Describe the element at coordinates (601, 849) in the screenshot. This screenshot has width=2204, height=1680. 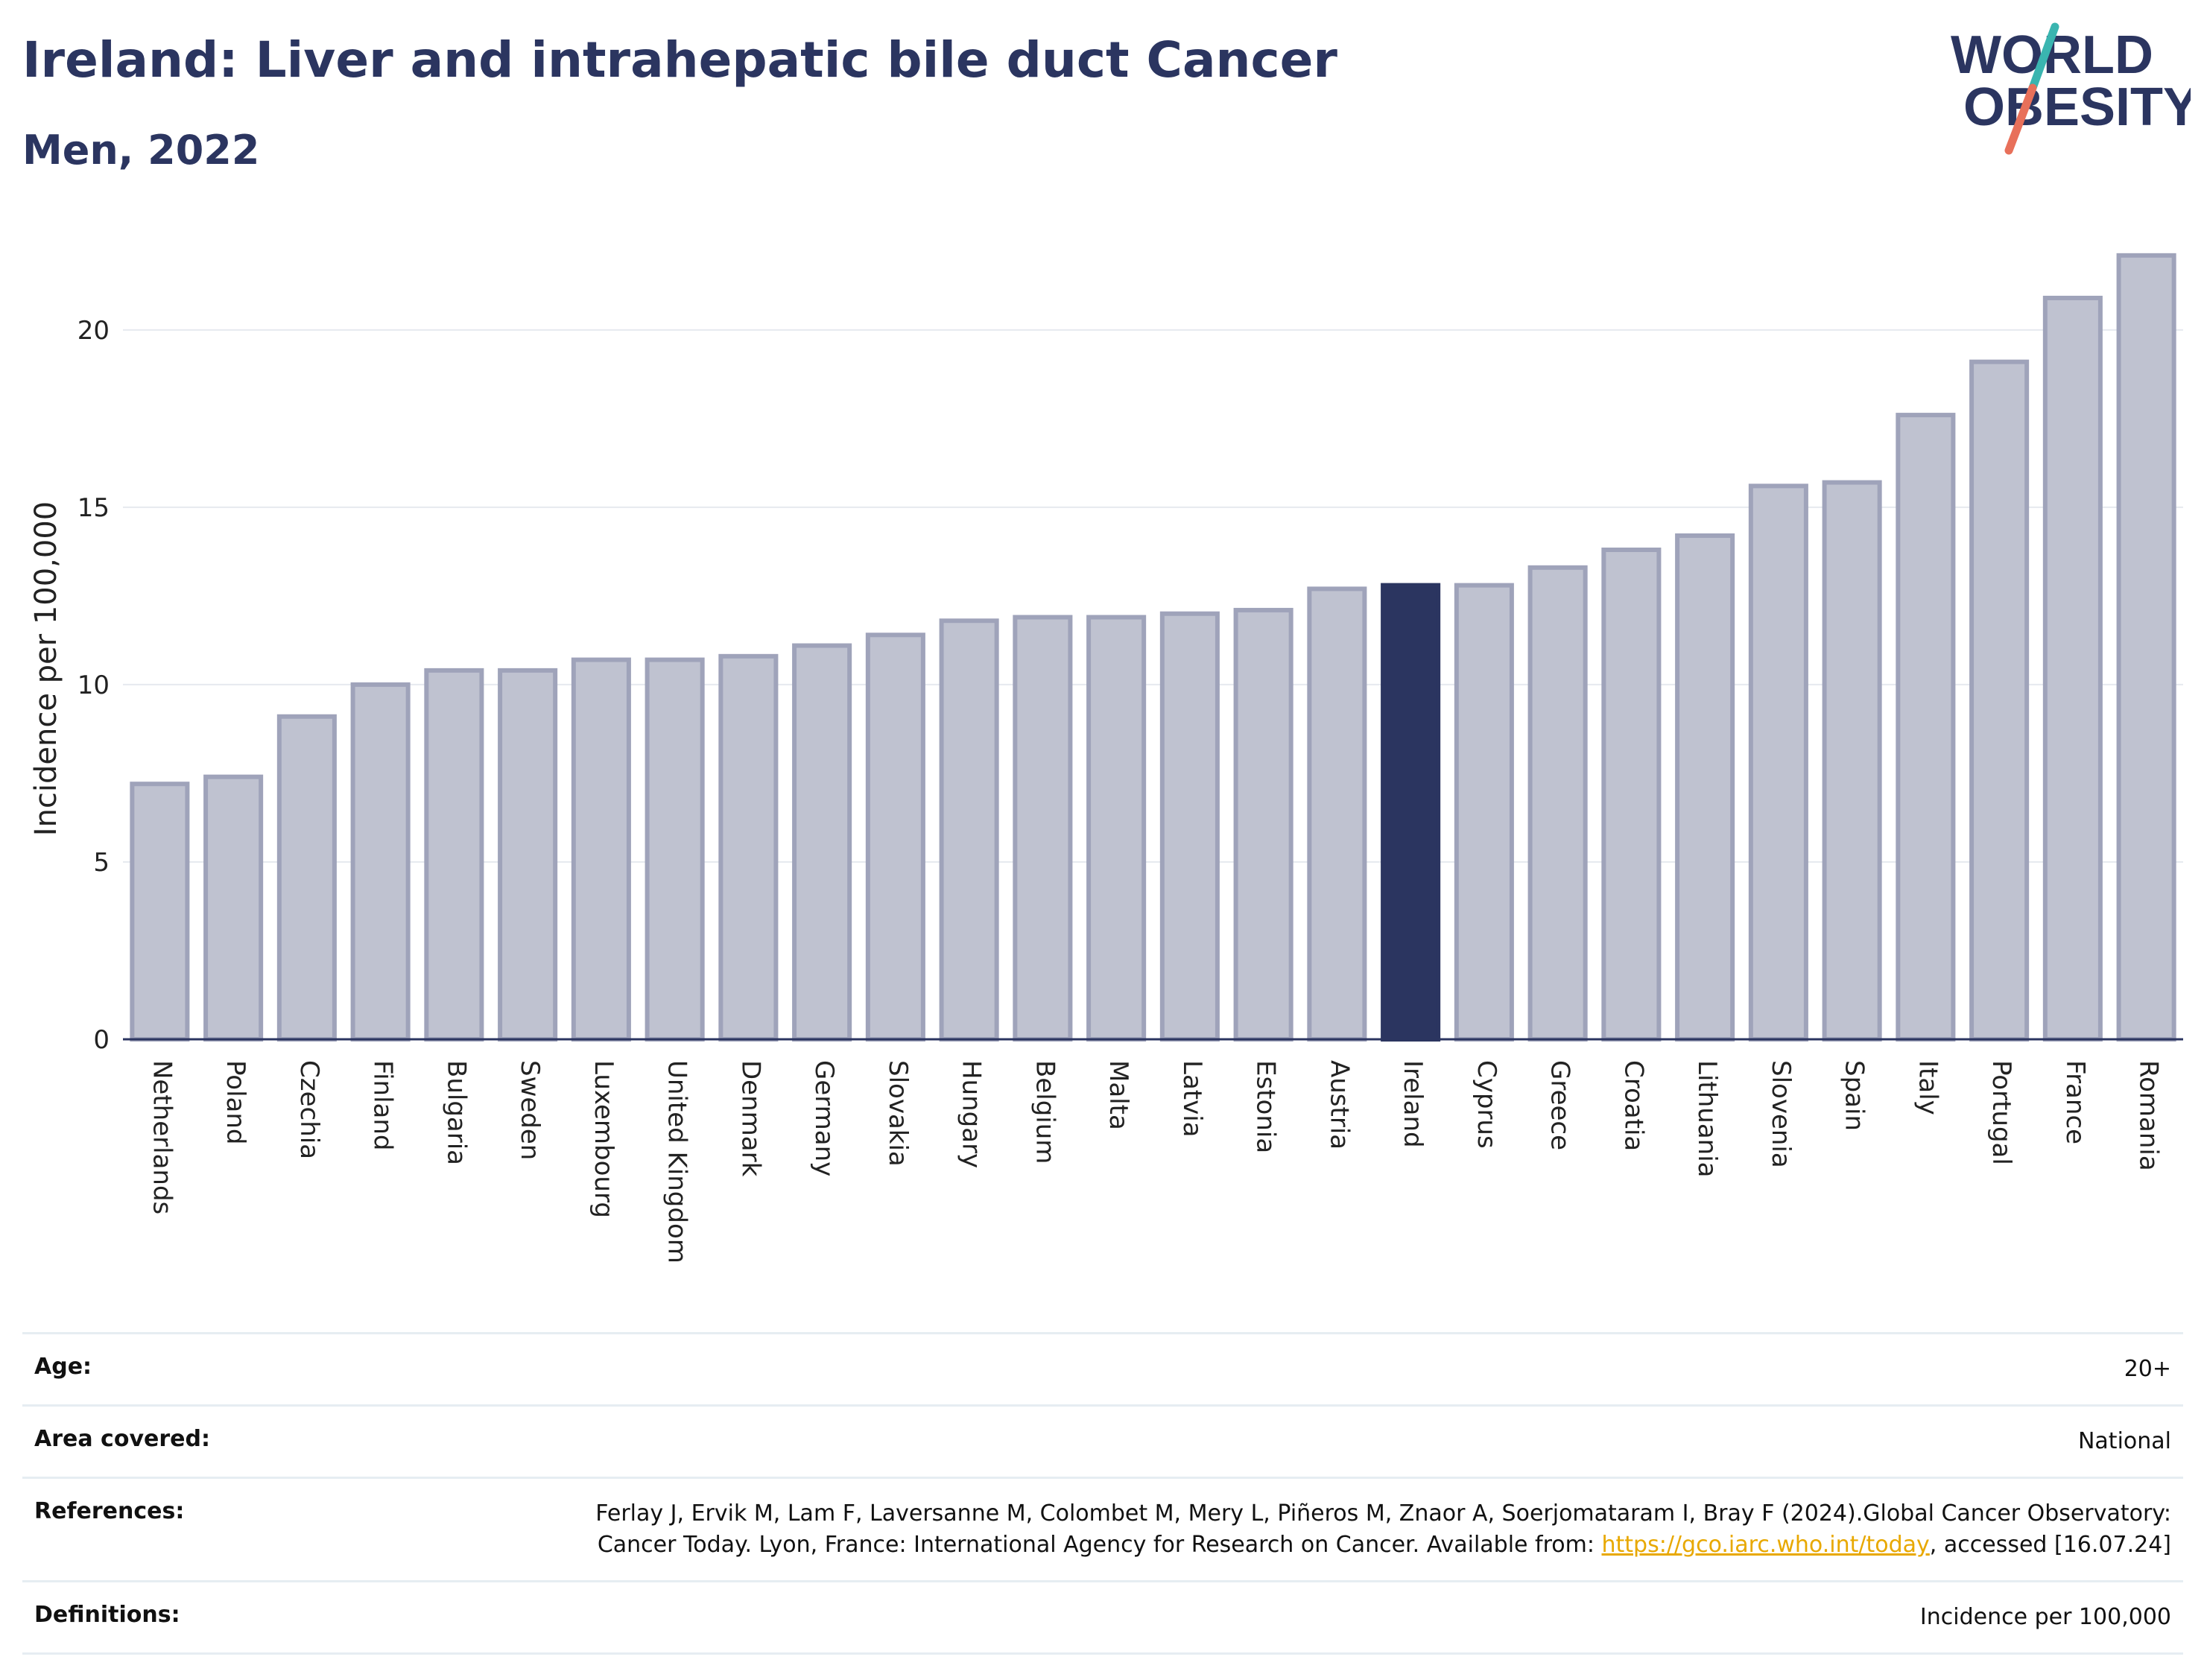
I see `bar-luxembourg` at that location.